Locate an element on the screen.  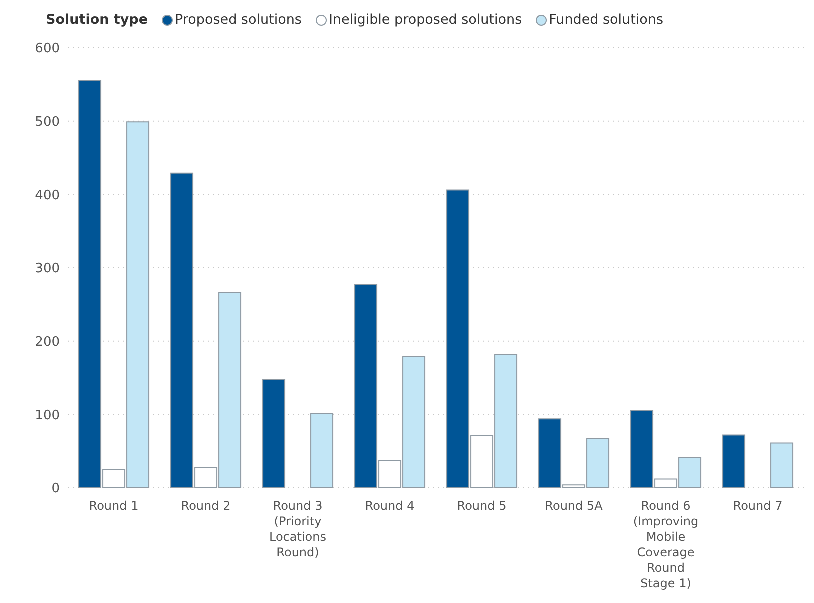
y-tick-label: 500 is located at coordinates (47, 122).